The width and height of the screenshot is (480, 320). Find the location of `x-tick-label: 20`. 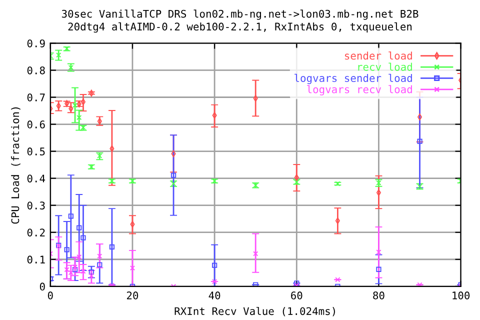

x-tick-label: 20 is located at coordinates (132, 296).